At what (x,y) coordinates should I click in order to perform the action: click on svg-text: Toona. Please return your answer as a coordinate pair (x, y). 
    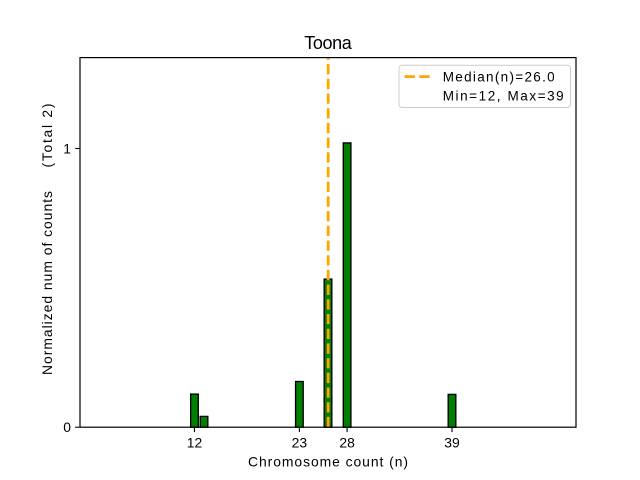
    Looking at the image, I should click on (328, 43).